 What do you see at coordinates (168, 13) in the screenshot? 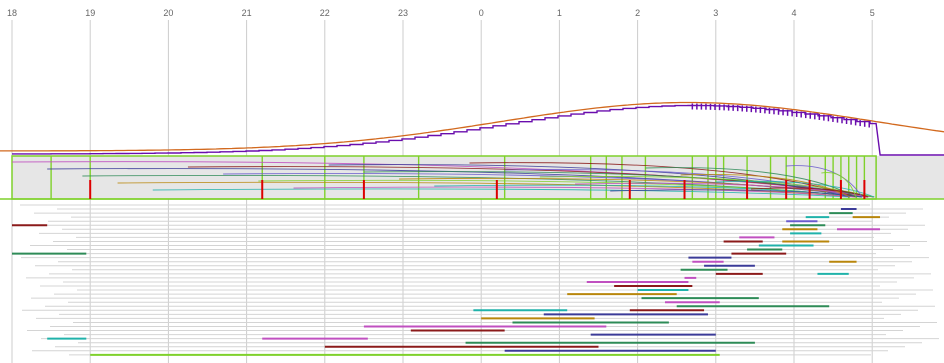
I see `tick-label-20: 20` at bounding box center [168, 13].